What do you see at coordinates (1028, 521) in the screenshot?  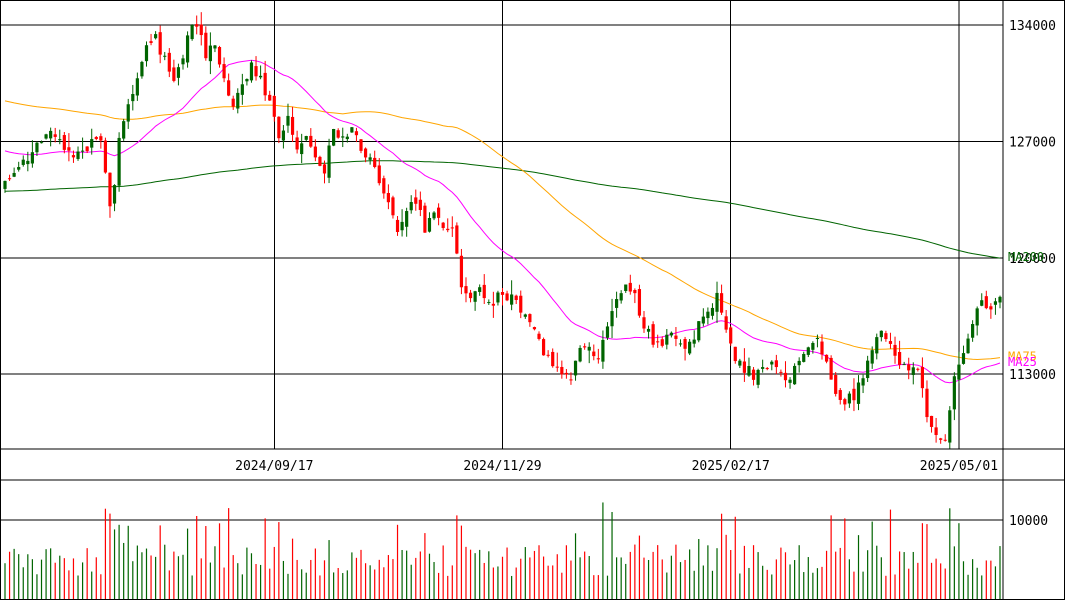 I see `volume-axis-labels: 10000` at bounding box center [1028, 521].